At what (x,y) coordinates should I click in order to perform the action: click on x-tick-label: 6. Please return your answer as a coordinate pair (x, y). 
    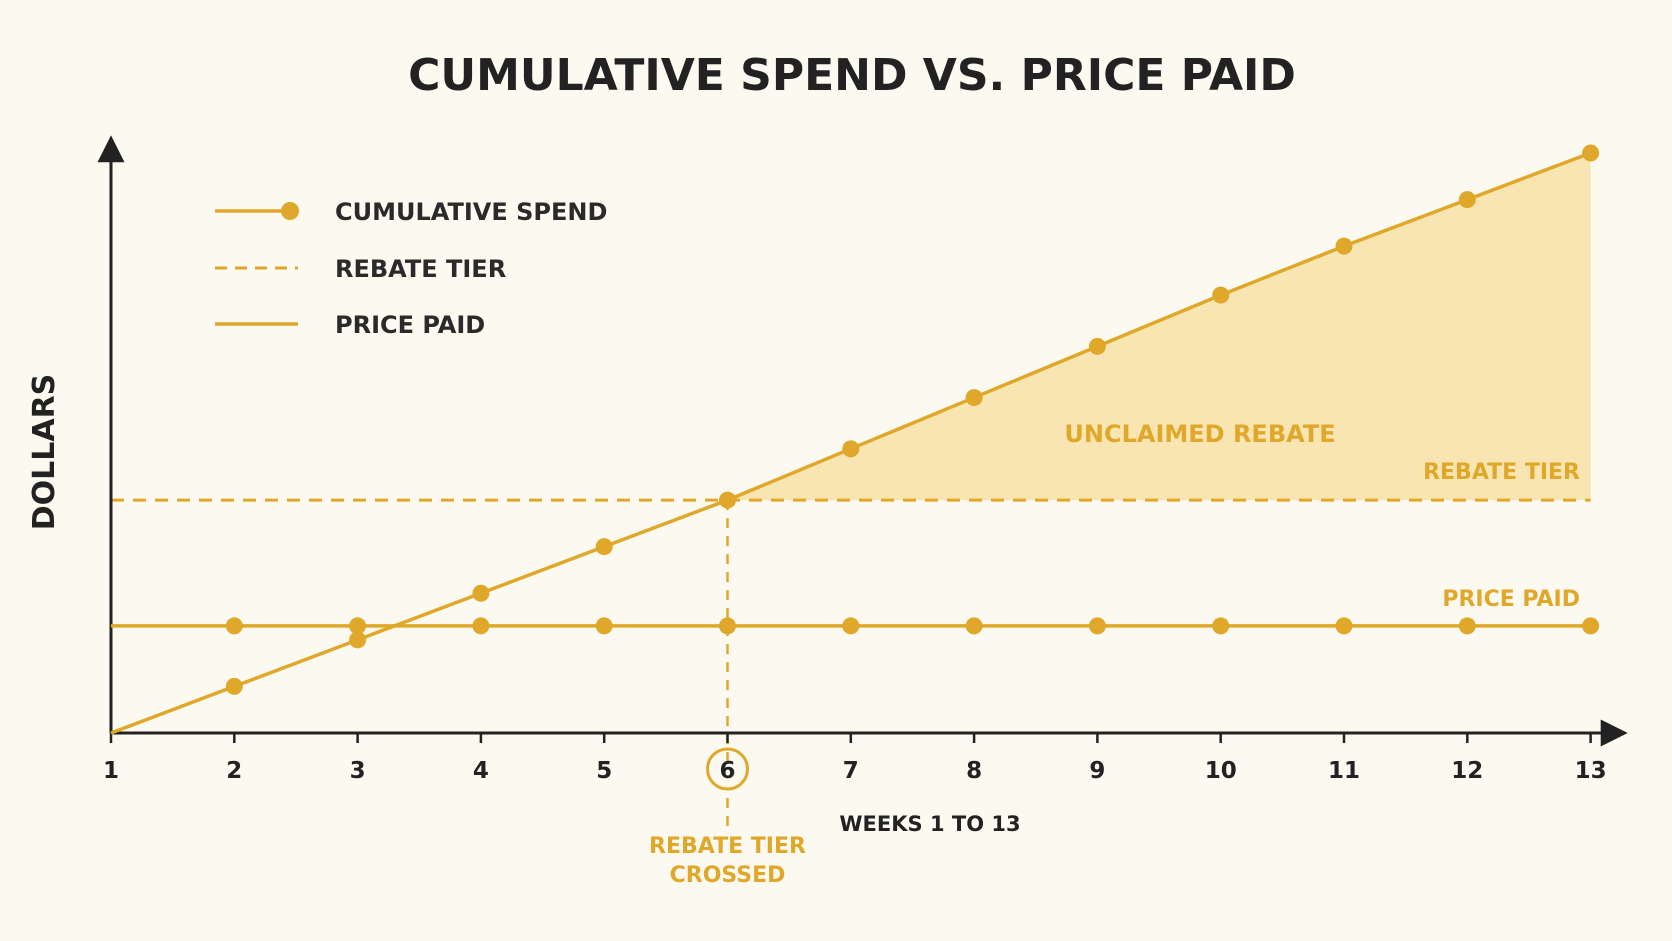
    Looking at the image, I should click on (727, 771).